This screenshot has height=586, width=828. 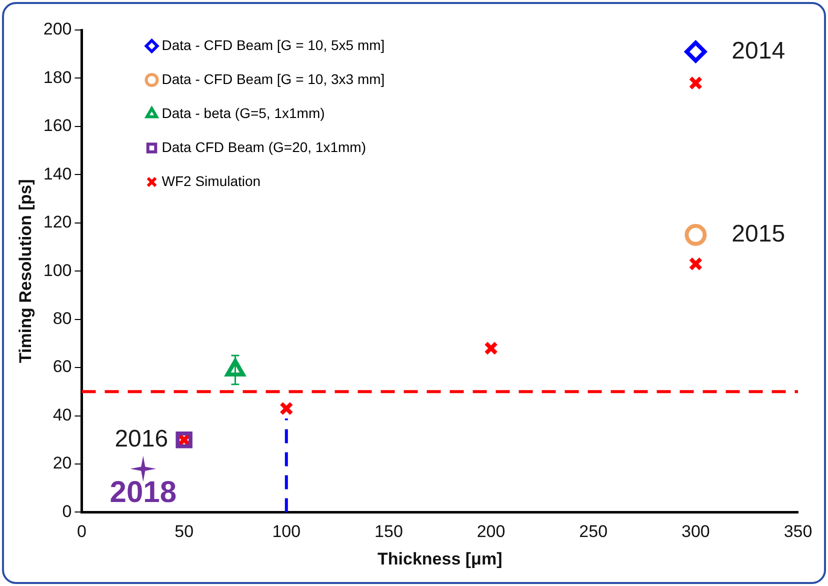 What do you see at coordinates (57, 270) in the screenshot?
I see `y-tick-label: 100` at bounding box center [57, 270].